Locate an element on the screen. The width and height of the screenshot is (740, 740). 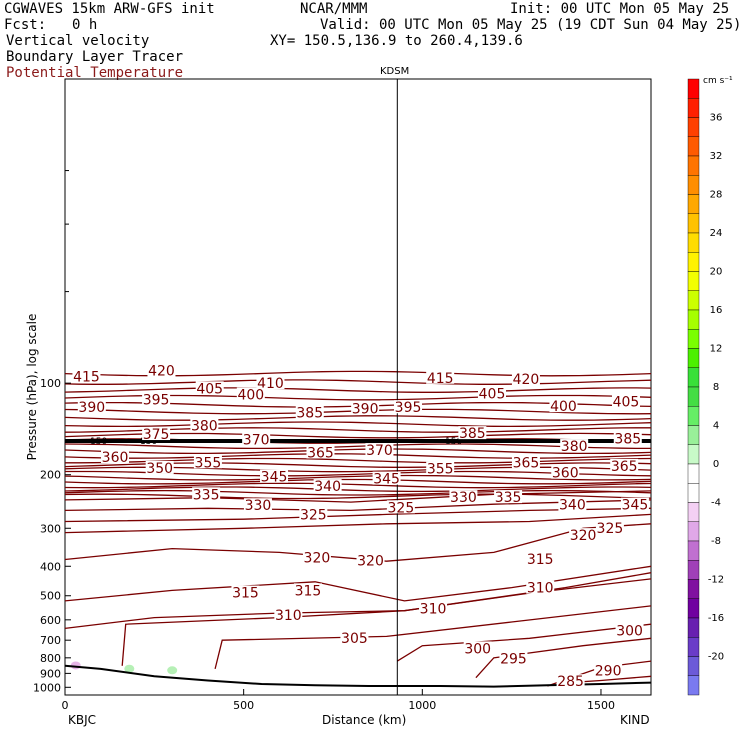
y-tick-label: 900 is located at coordinates (50, 673).